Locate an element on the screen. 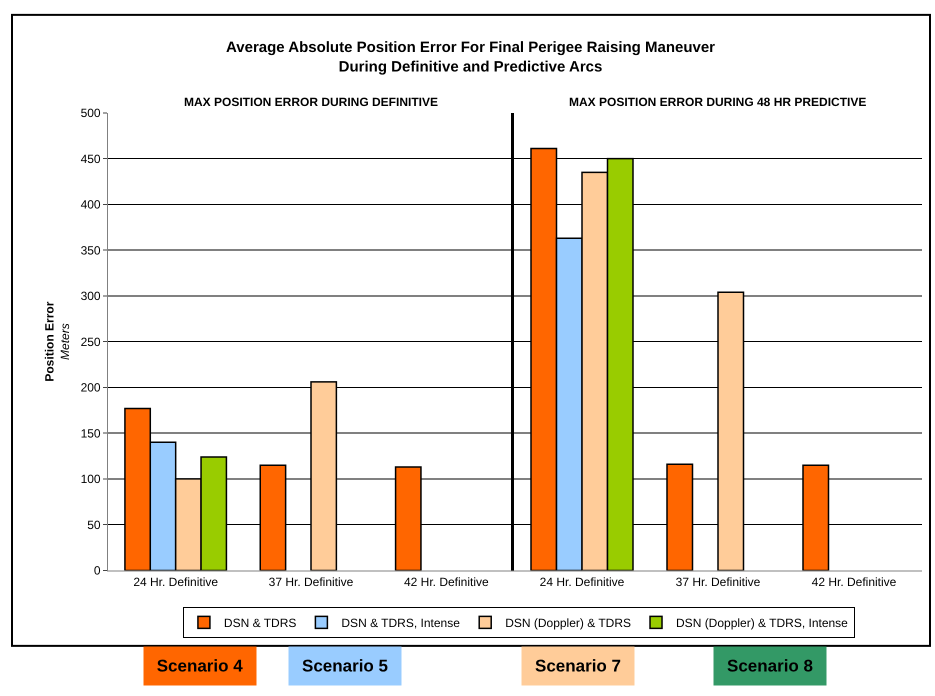 Image resolution: width=935 pixels, height=696 pixels. y-tick-label: 100 is located at coordinates (90, 479).